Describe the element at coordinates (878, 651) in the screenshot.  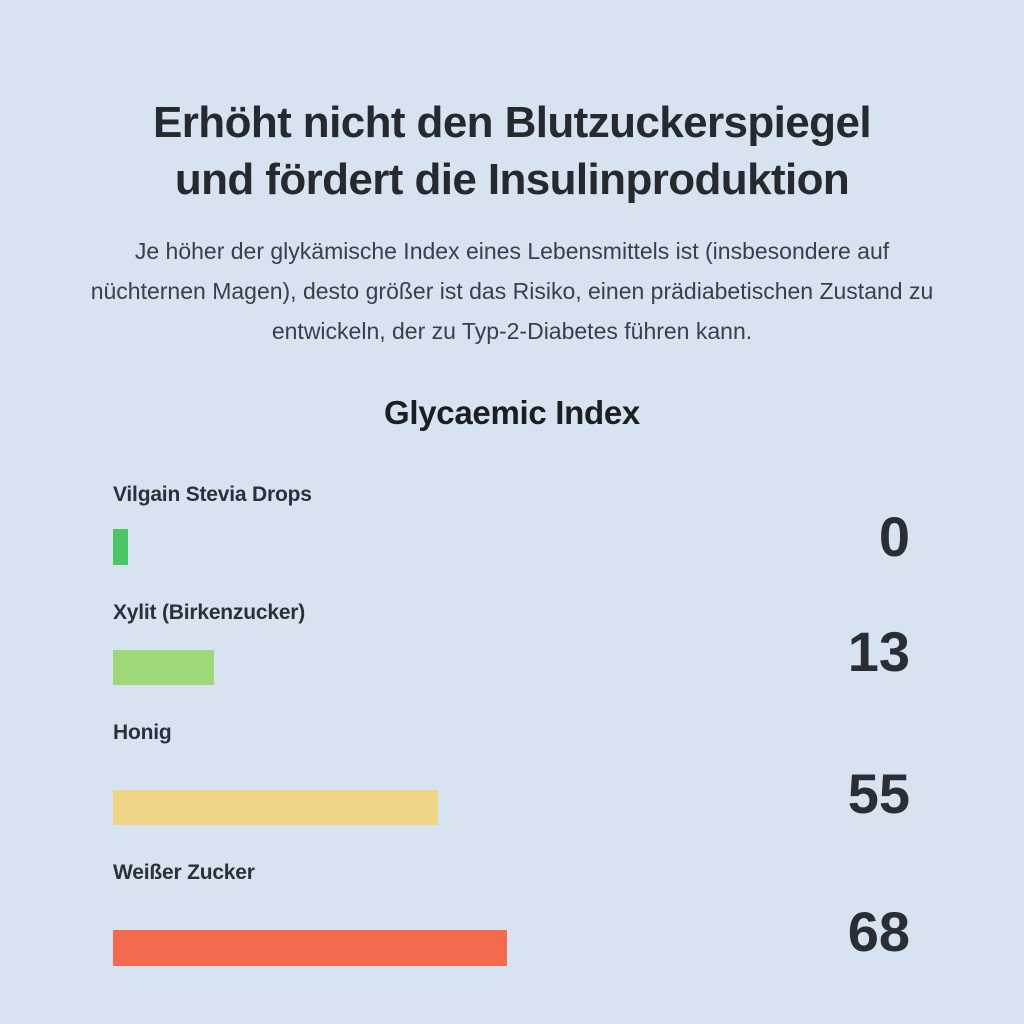
I see `bar-value: 13` at that location.